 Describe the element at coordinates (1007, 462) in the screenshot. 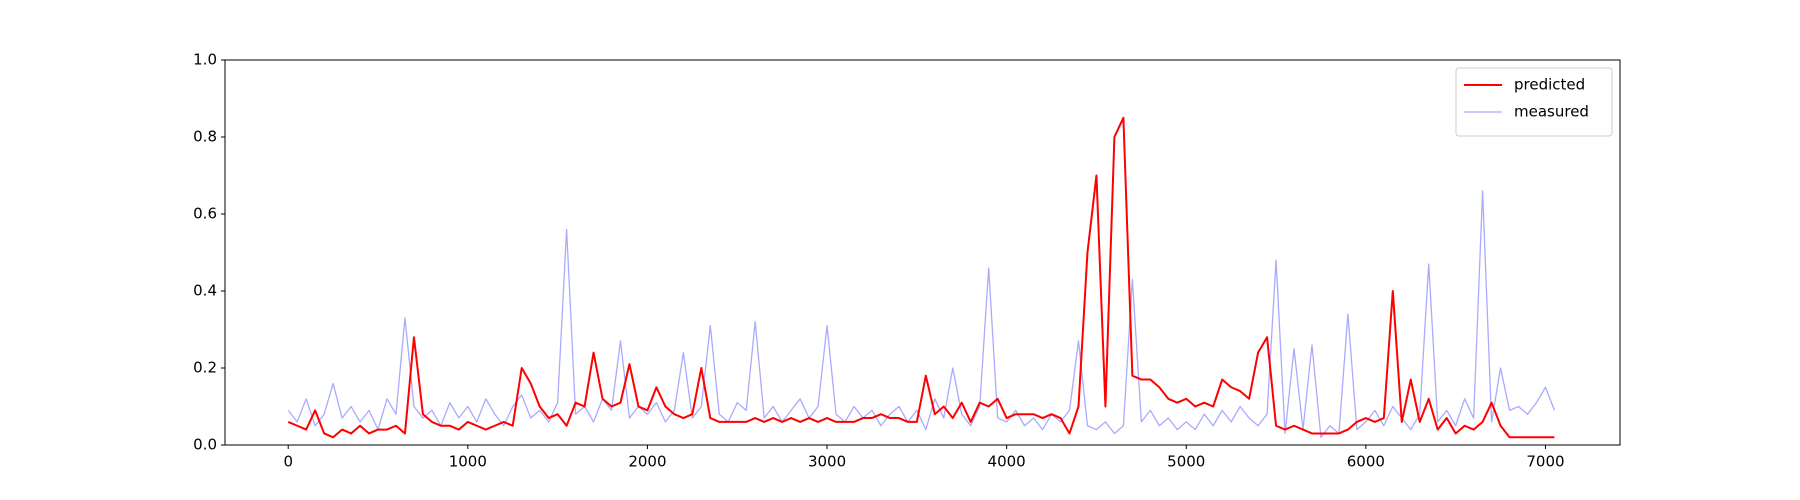

I see `x-tick-label: 4000` at that location.